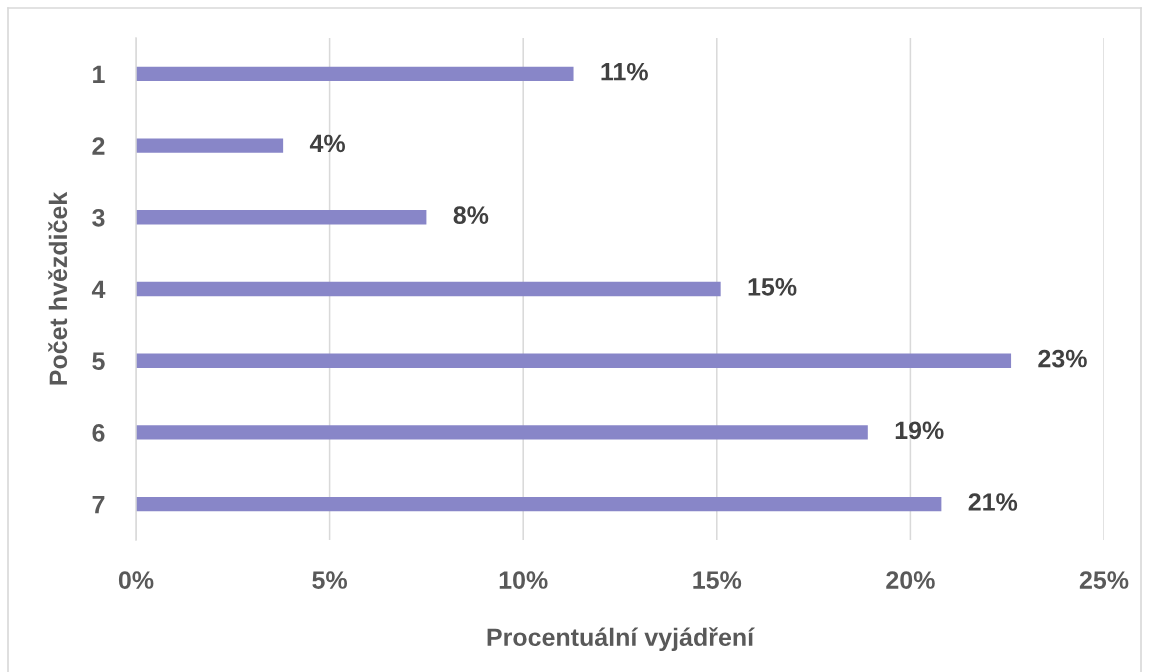  Describe the element at coordinates (330, 580) in the screenshot. I see `x-tick-label: 5%` at that location.